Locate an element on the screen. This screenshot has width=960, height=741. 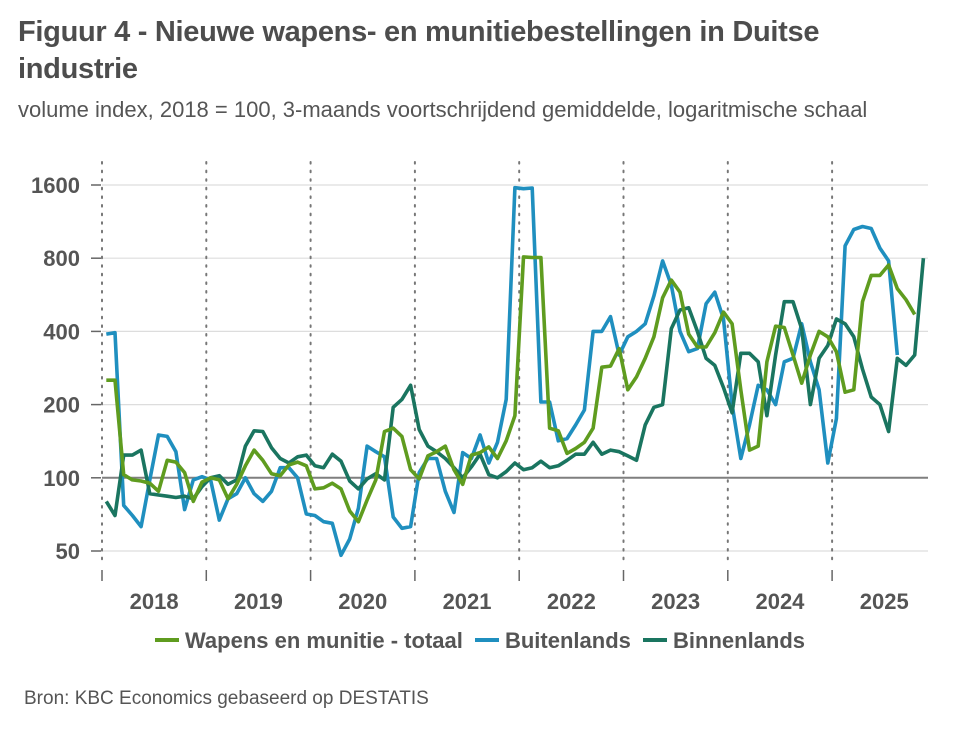
y-axis: 50 100 200 400 800 1600 is located at coordinates (66, 368).